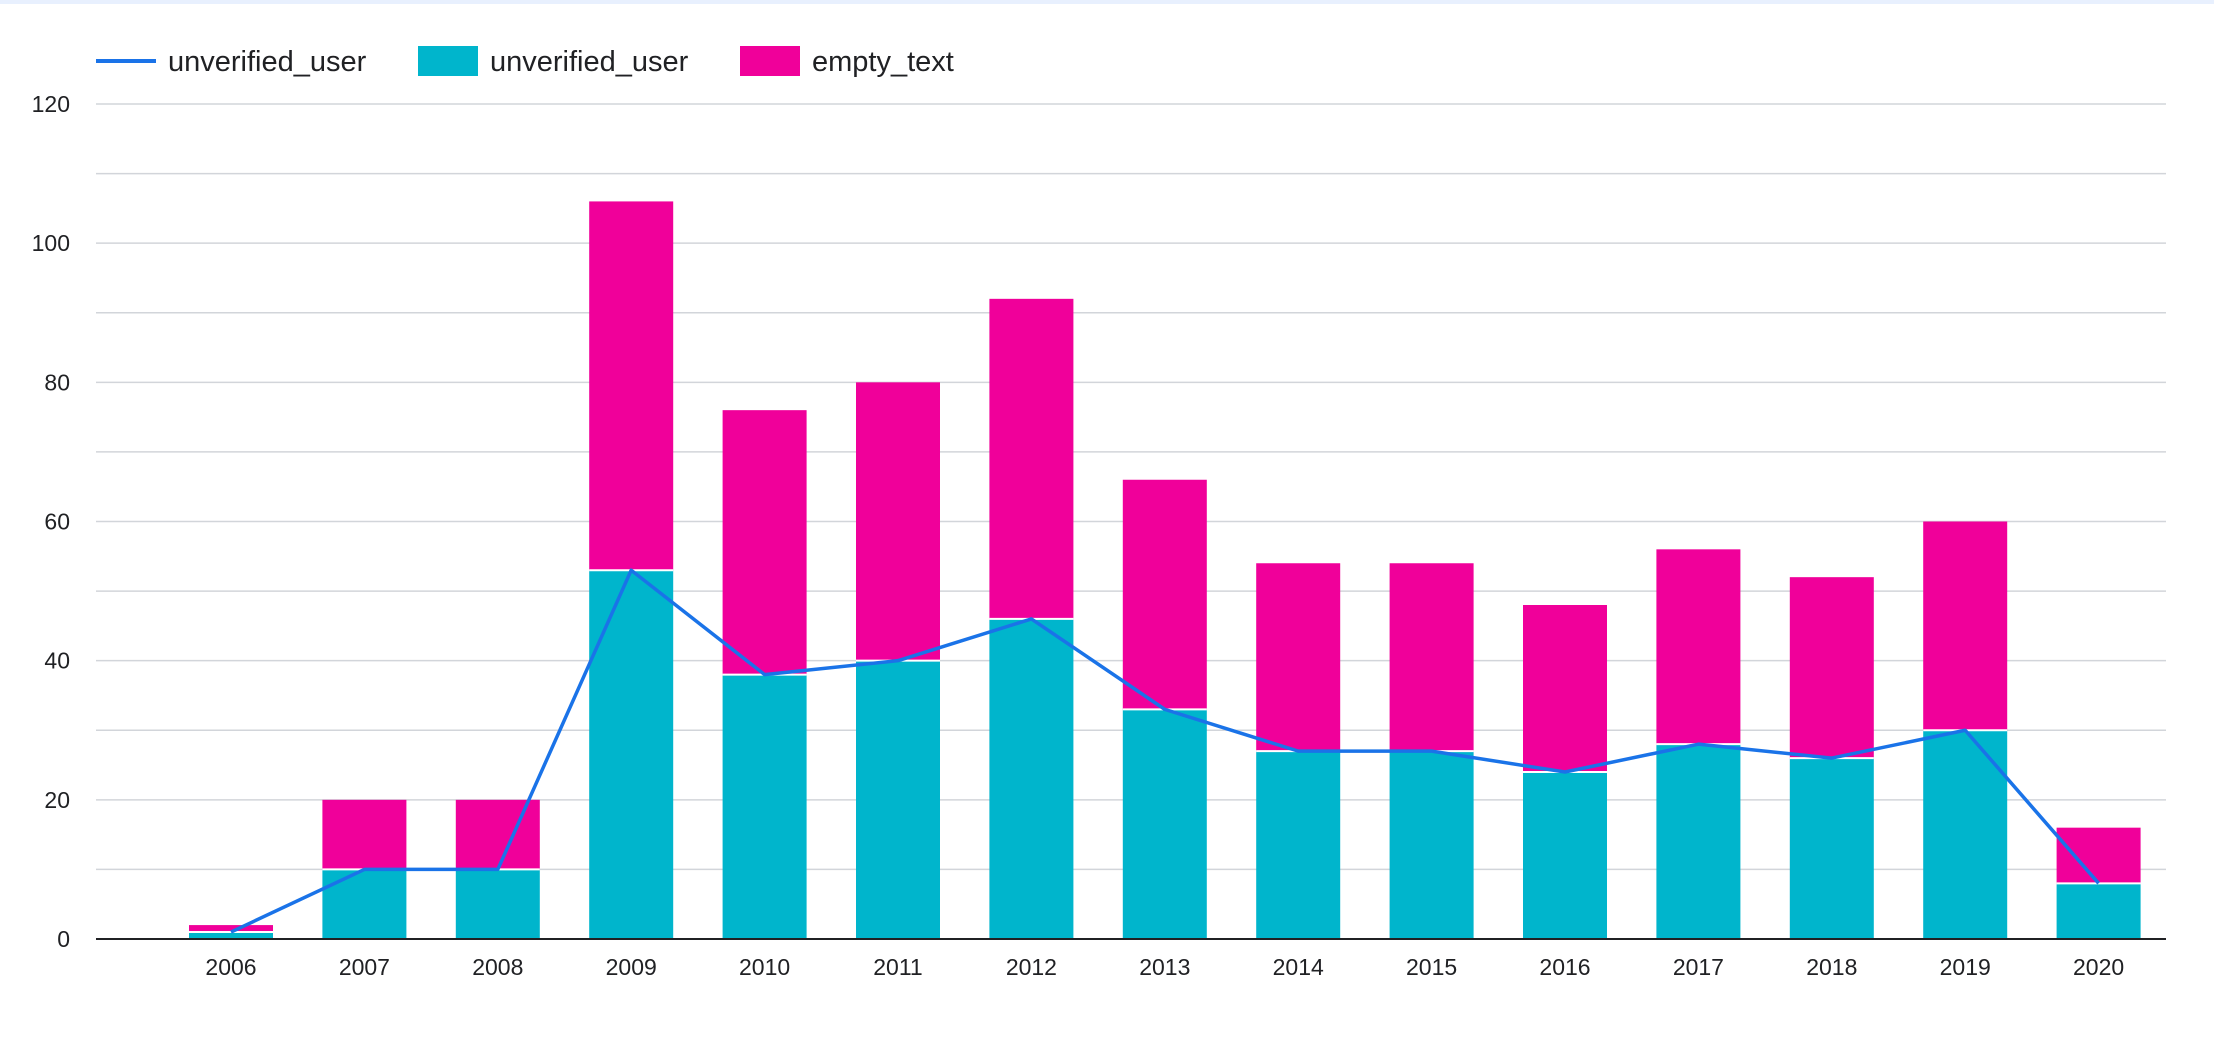 The image size is (2214, 1040). What do you see at coordinates (883, 62) in the screenshot?
I see `legend-label: empty_text` at bounding box center [883, 62].